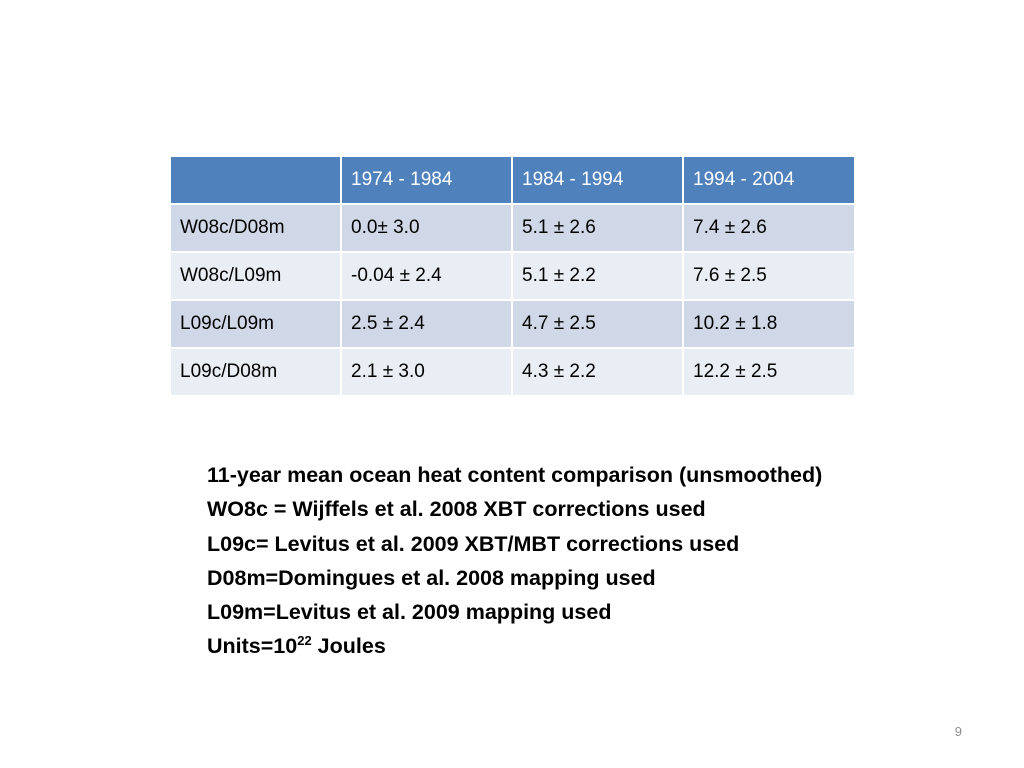 The height and width of the screenshot is (768, 1024). What do you see at coordinates (256, 275) in the screenshot?
I see `row-label-cell: W08c/L09m` at bounding box center [256, 275].